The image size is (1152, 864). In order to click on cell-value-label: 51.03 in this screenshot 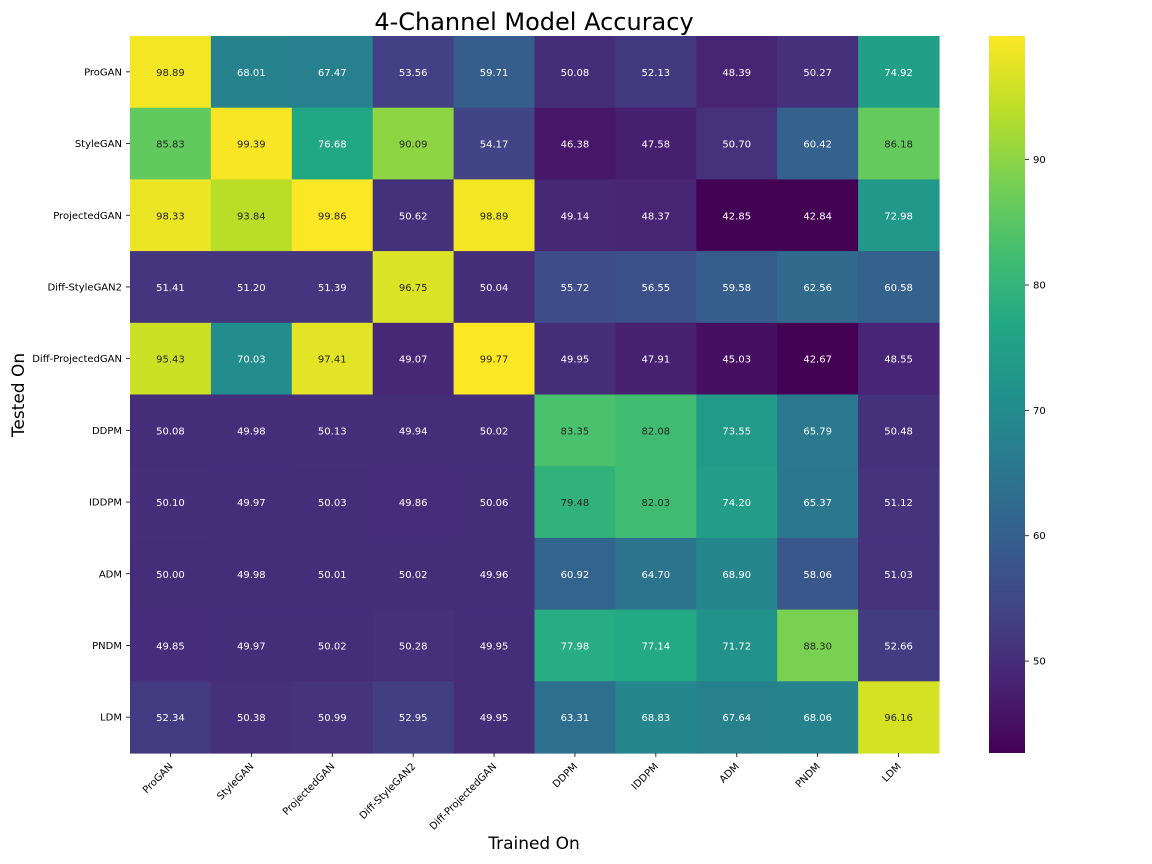, I will do `click(898, 575)`.